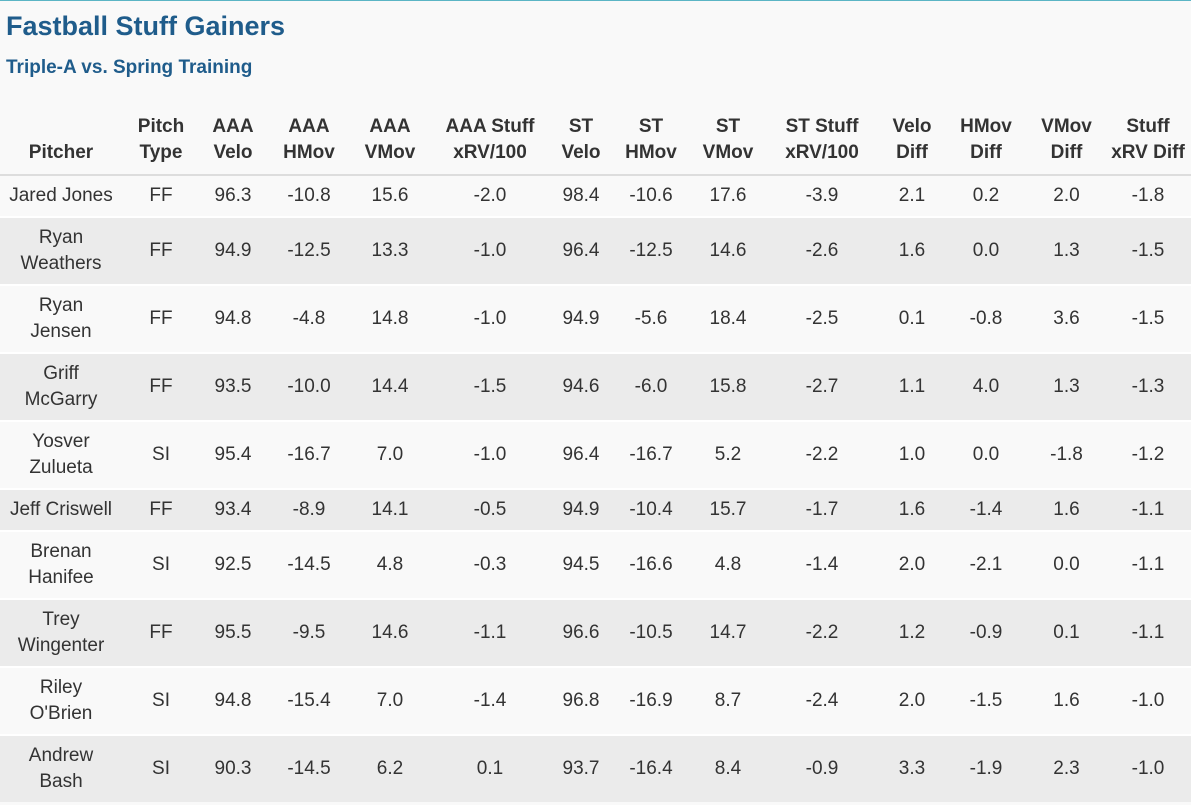  Describe the element at coordinates (912, 633) in the screenshot. I see `stat-cell: 1.2` at that location.